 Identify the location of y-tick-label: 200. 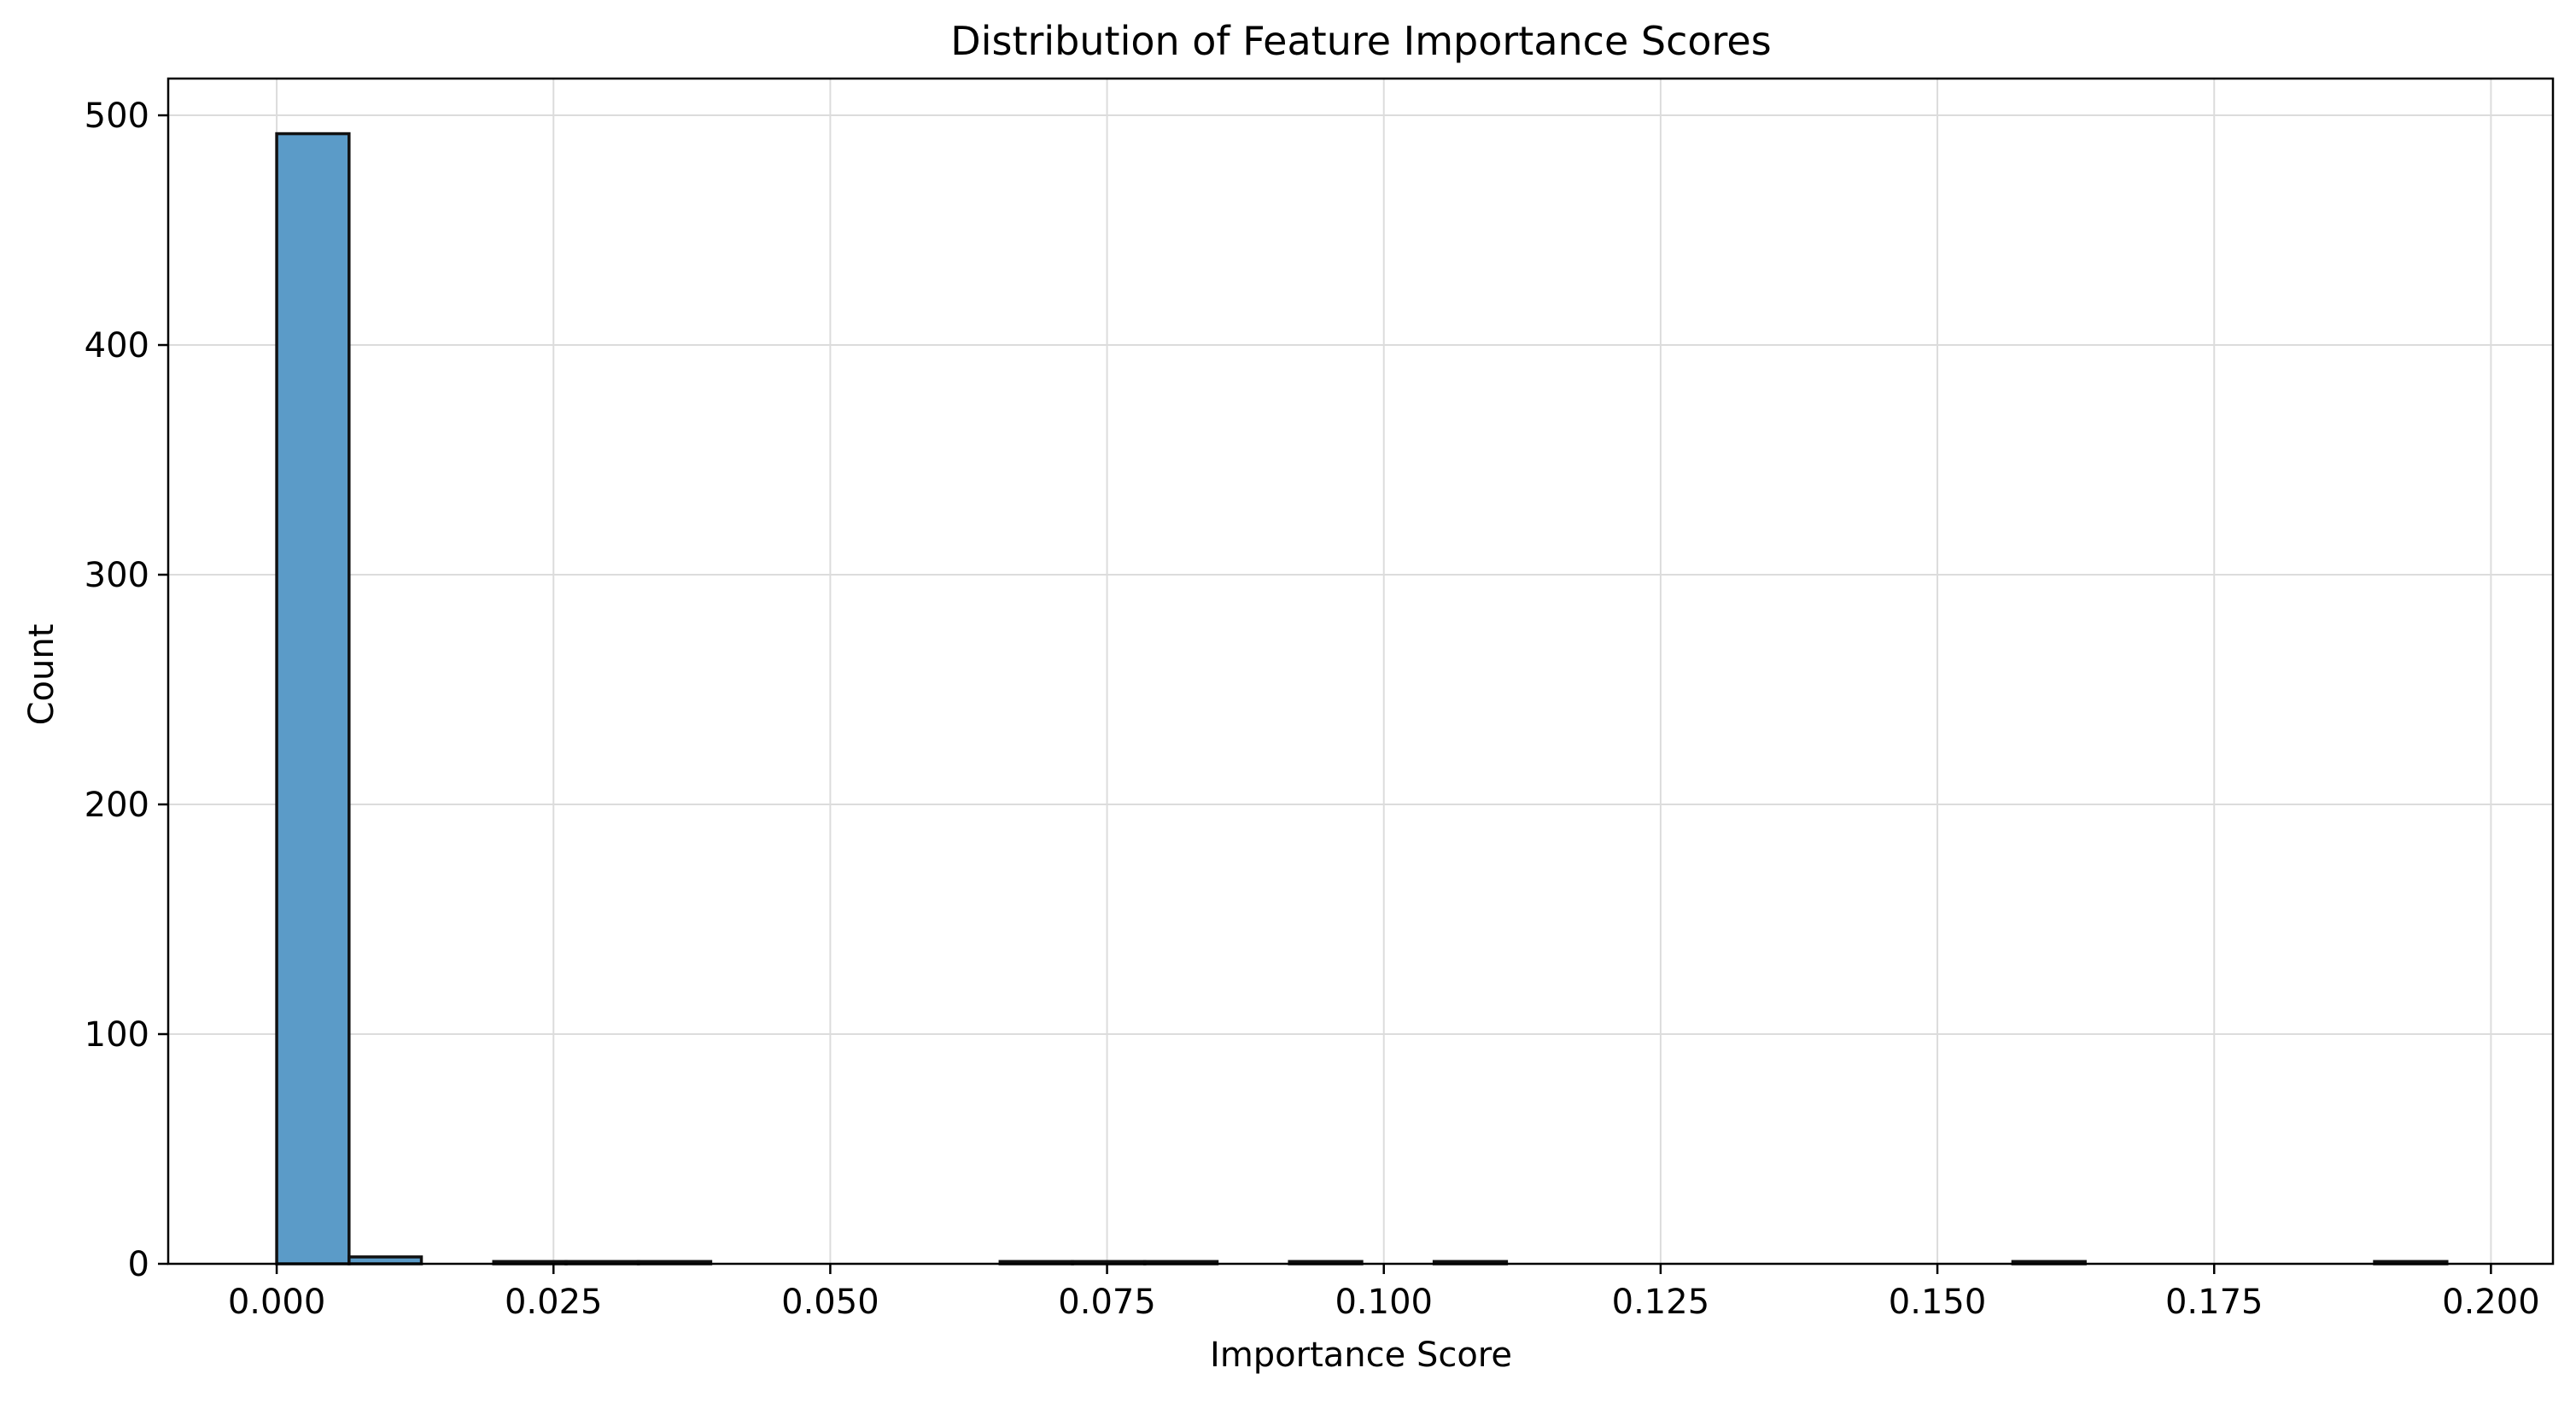
(117, 806).